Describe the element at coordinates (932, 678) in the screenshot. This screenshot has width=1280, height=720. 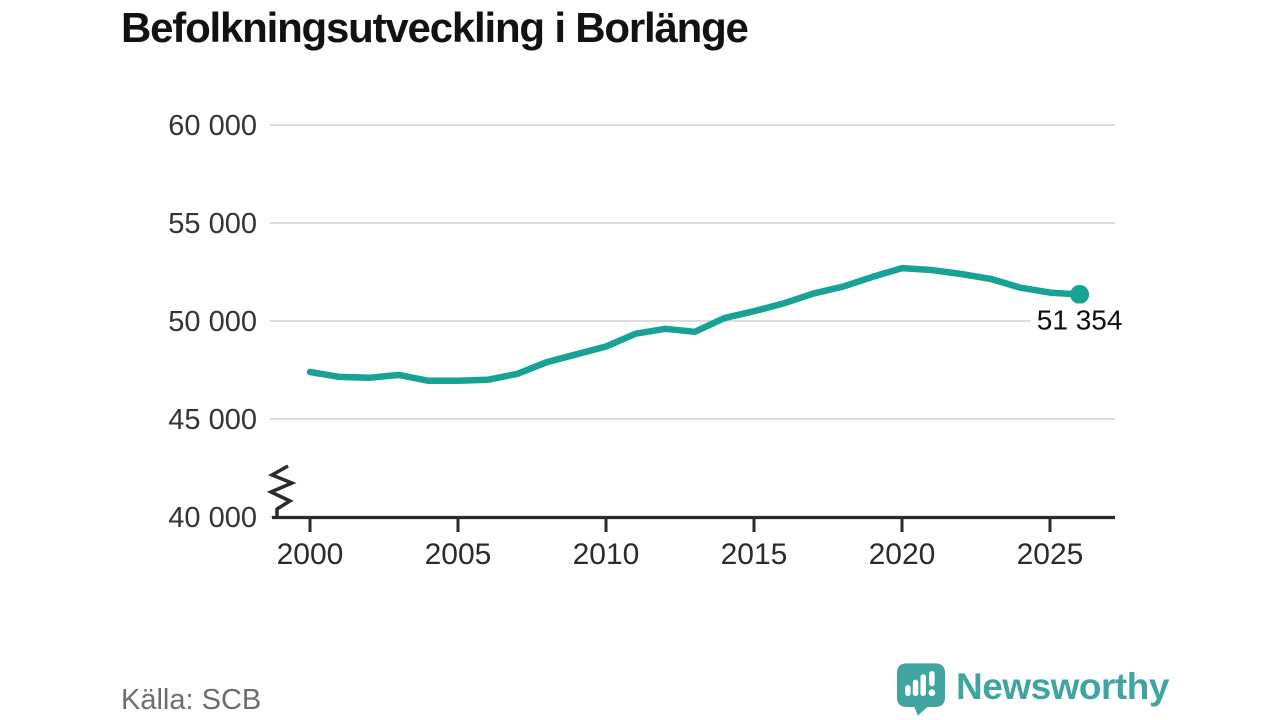
I see `exclamation-bar-icon` at that location.